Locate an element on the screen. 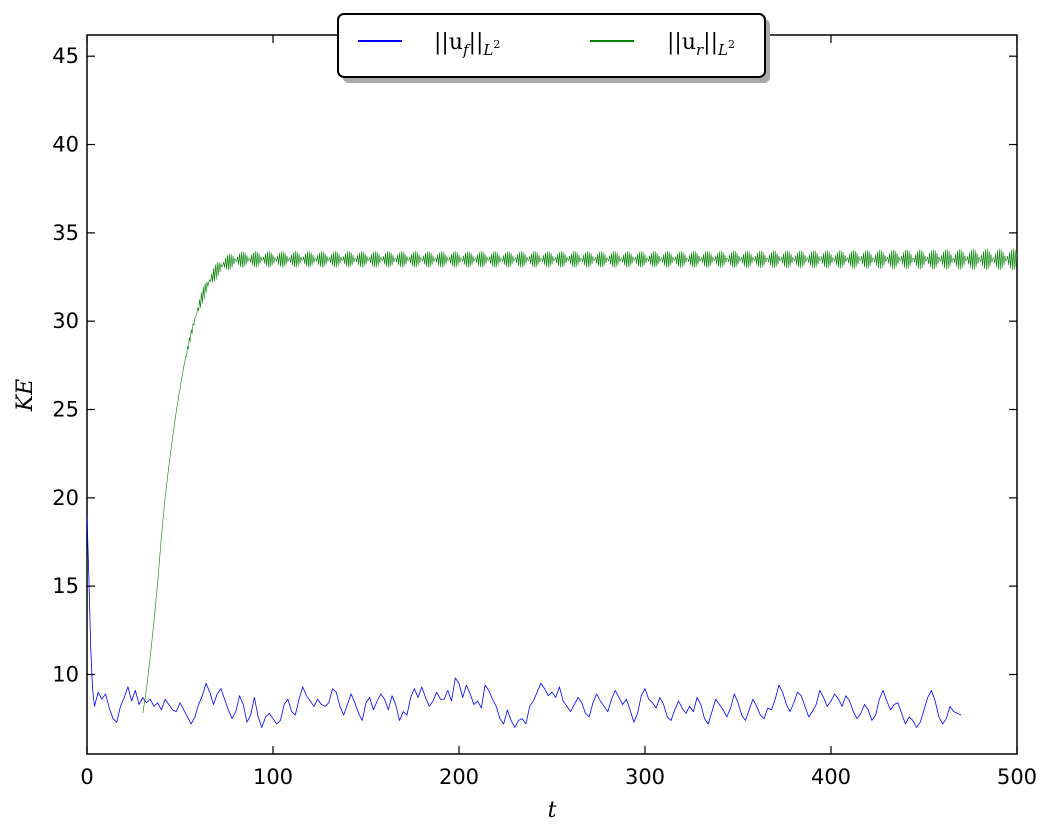  y-tick-label: 40 is located at coordinates (65, 145).